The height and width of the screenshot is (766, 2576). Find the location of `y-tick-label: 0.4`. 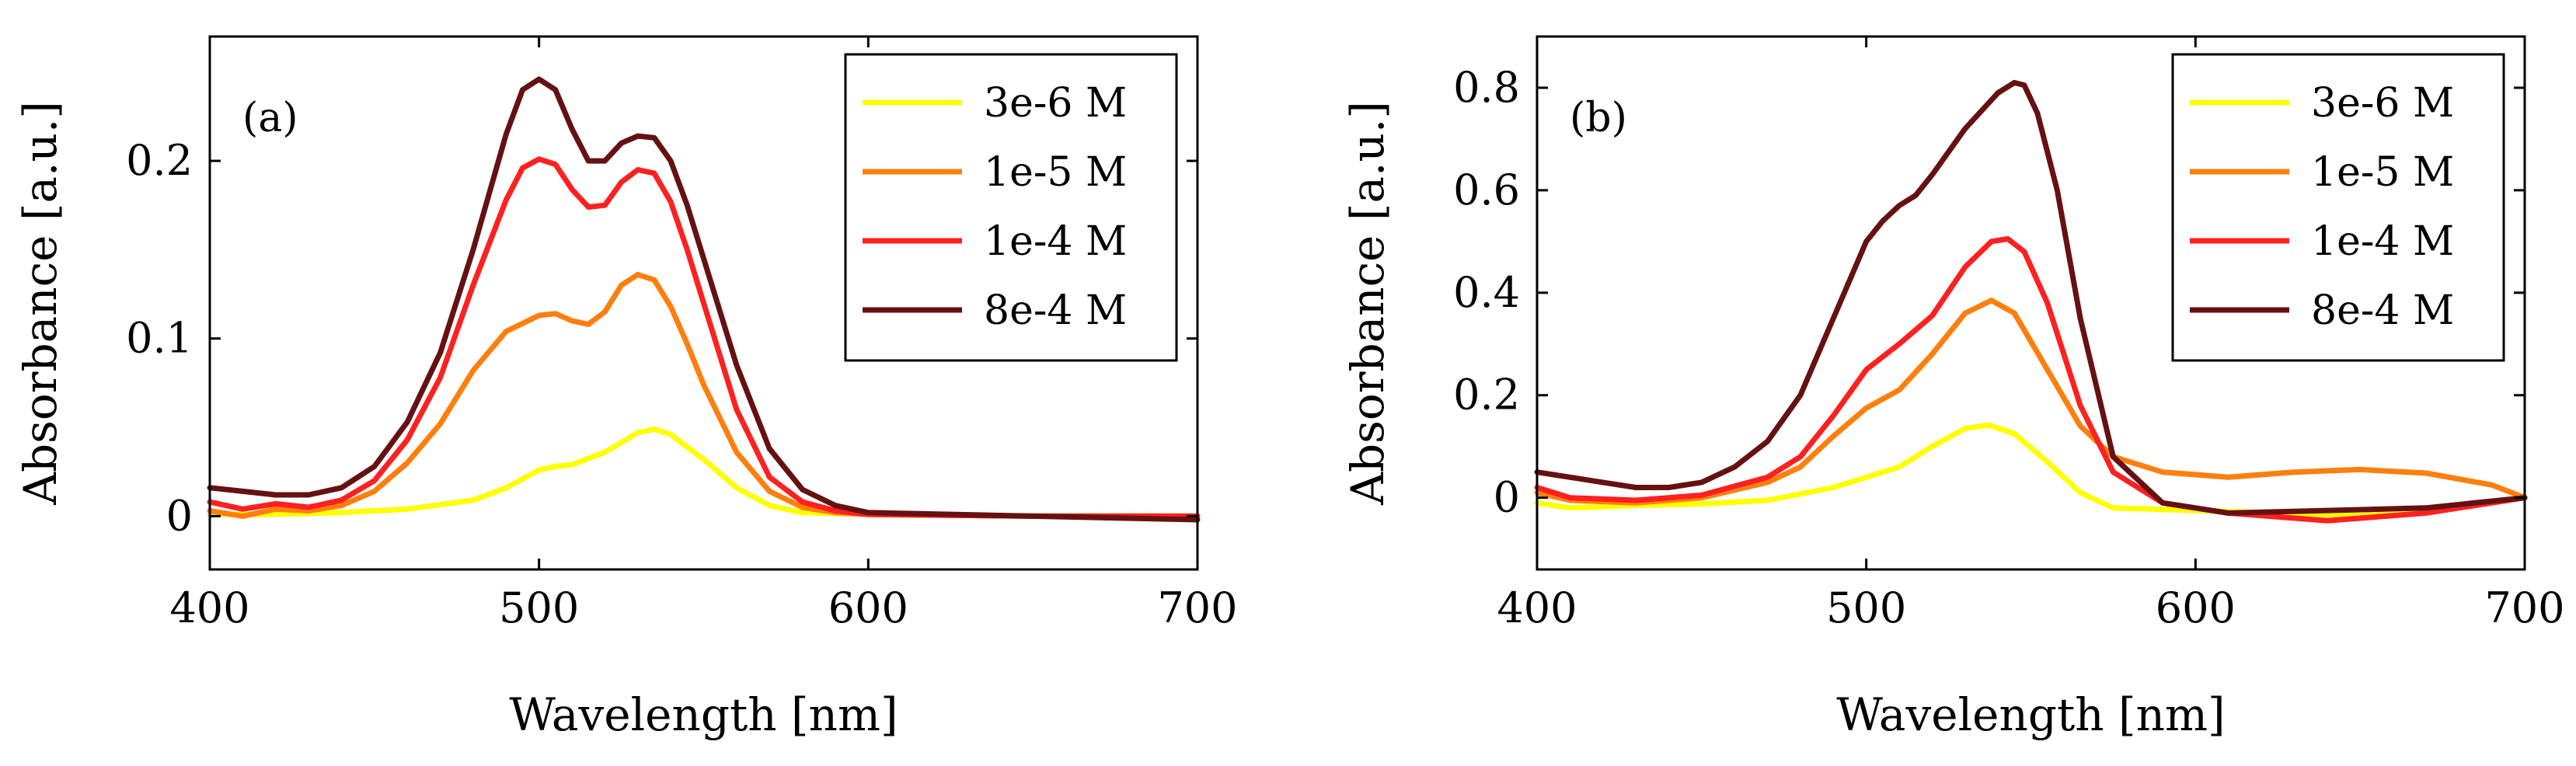

y-tick-label: 0.4 is located at coordinates (1486, 293).